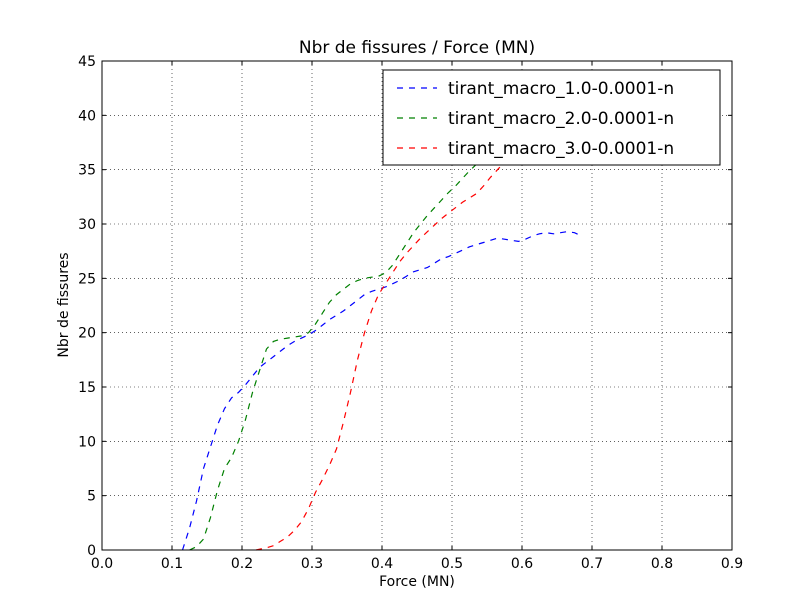 The width and height of the screenshot is (812, 612). What do you see at coordinates (561, 119) in the screenshot?
I see `legend-label-2: tirant_macro_2.0-0.0001-n` at bounding box center [561, 119].